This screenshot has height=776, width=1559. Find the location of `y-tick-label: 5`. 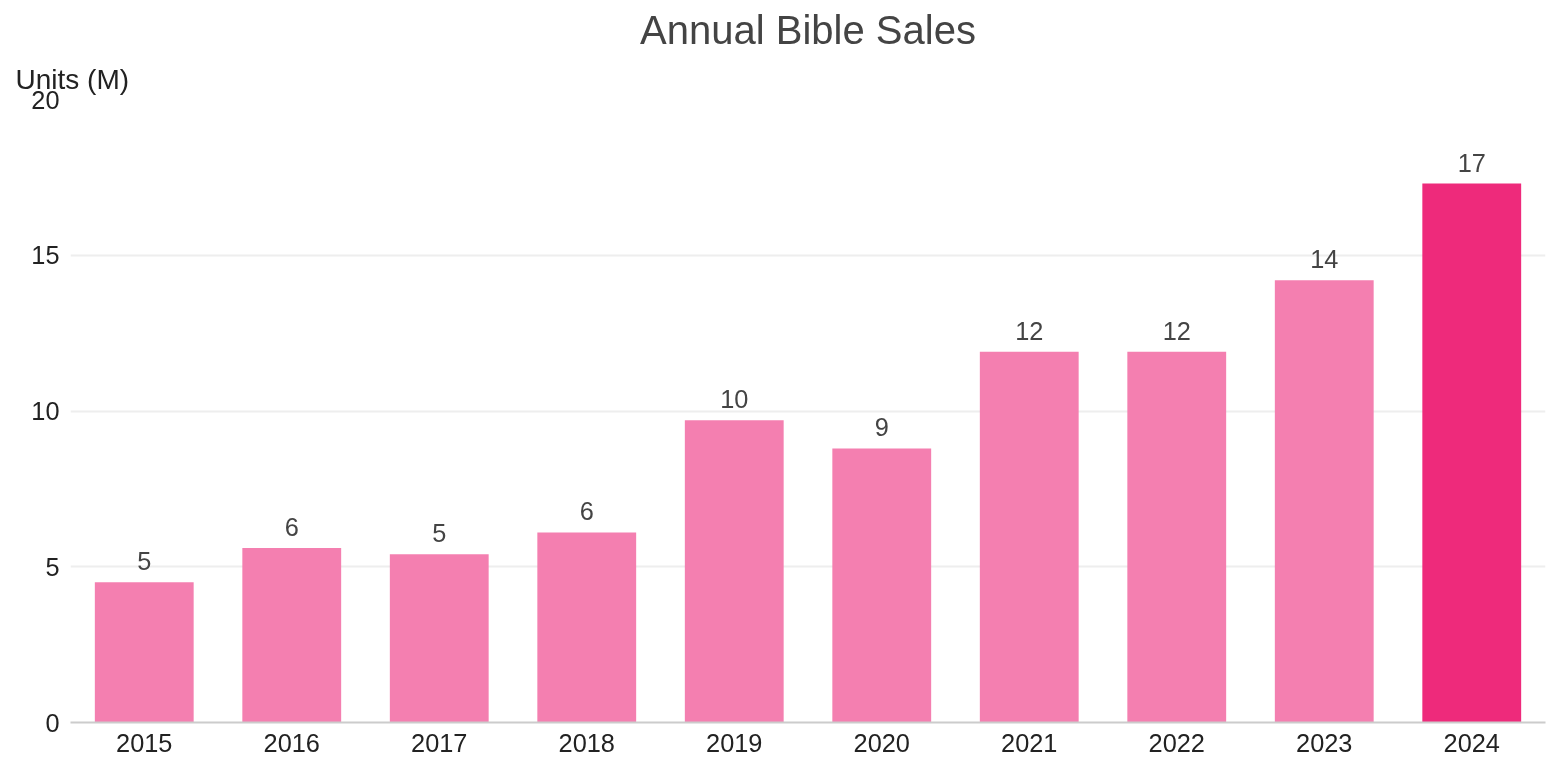

y-tick-label: 5 is located at coordinates (52, 566).